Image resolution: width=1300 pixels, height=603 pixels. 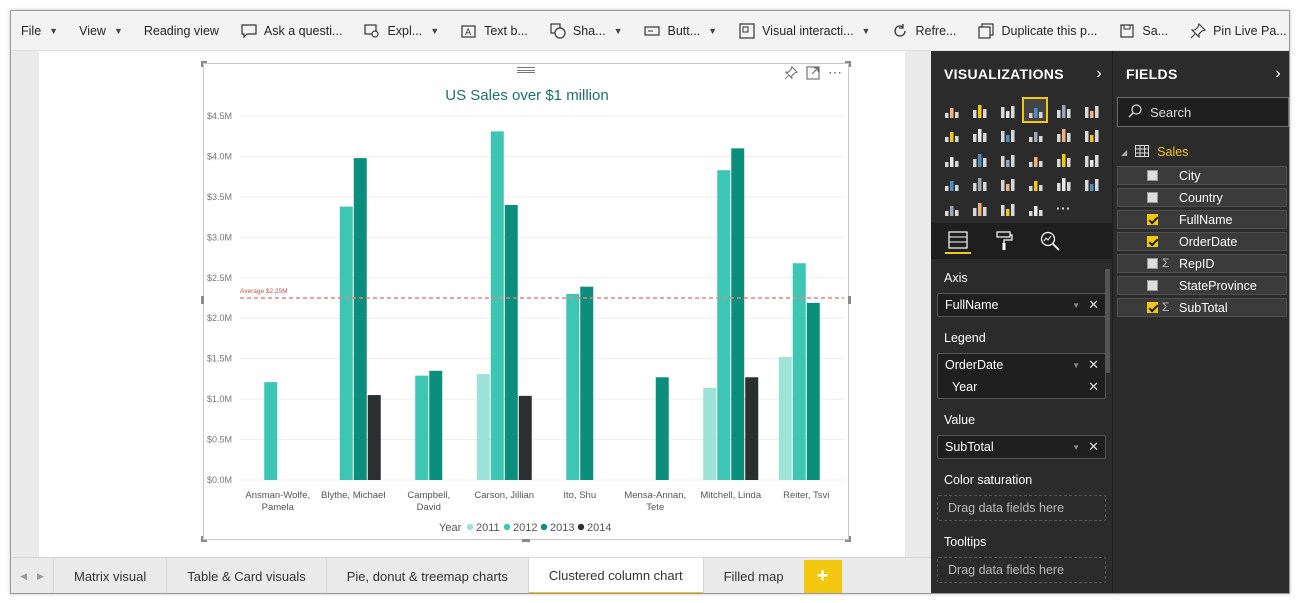 I want to click on legend-field: OrderDate ▼ ✕, so click(x=1021, y=365).